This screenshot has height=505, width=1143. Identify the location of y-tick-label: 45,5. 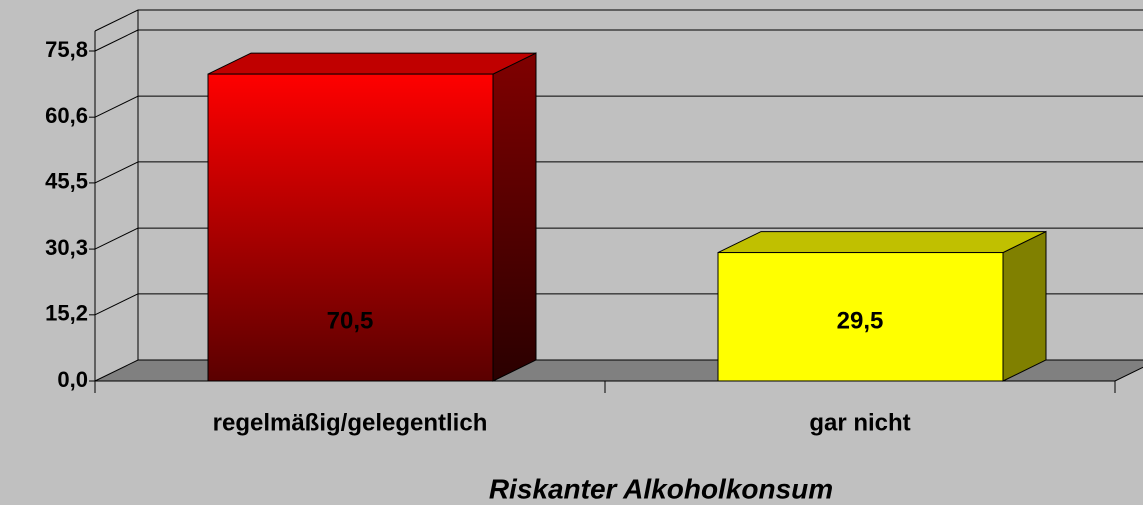
(66, 181).